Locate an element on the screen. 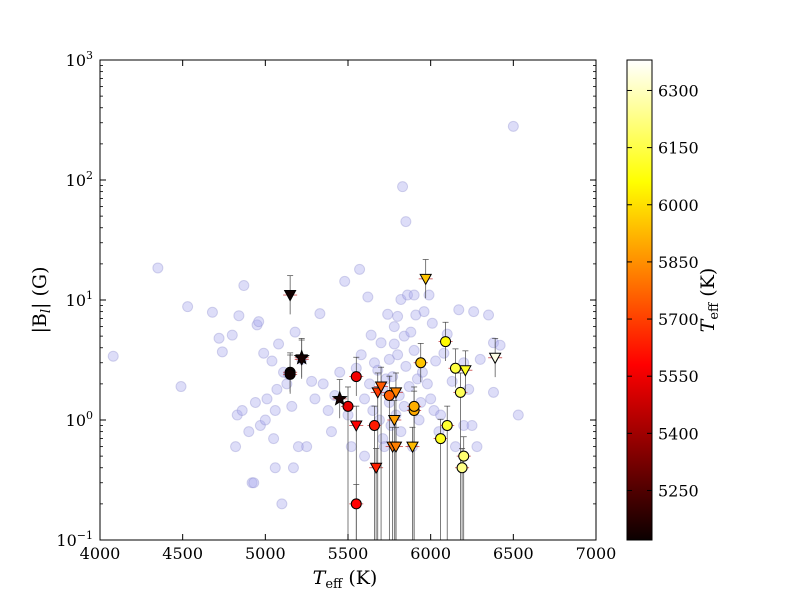 This screenshot has width=800, height=600. colorbar-tick-label: 5850 is located at coordinates (678, 262).